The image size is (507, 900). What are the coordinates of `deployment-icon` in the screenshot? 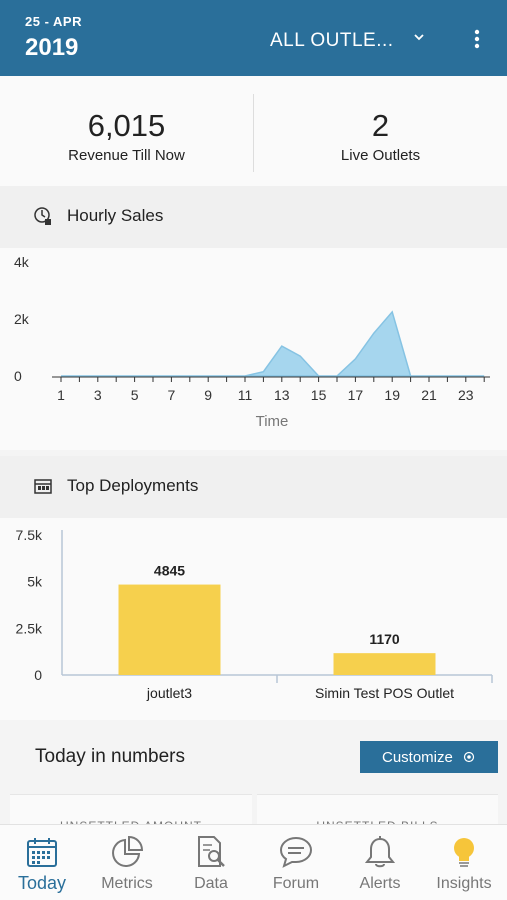 It's located at (43, 486).